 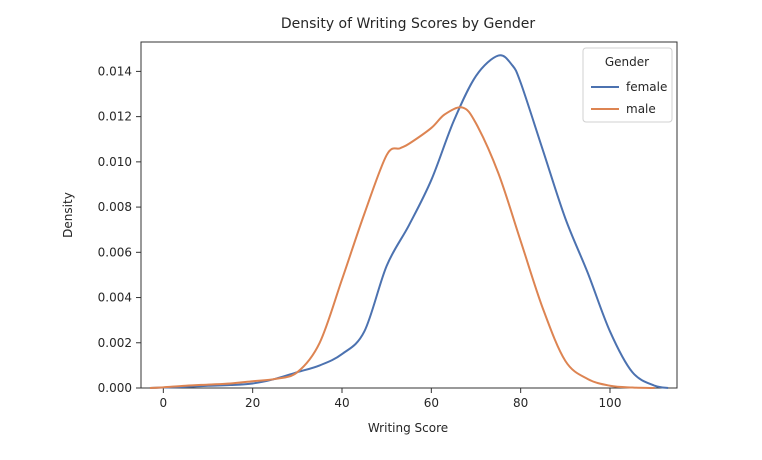 I want to click on y-tick-label: 0.010, so click(x=115, y=162).